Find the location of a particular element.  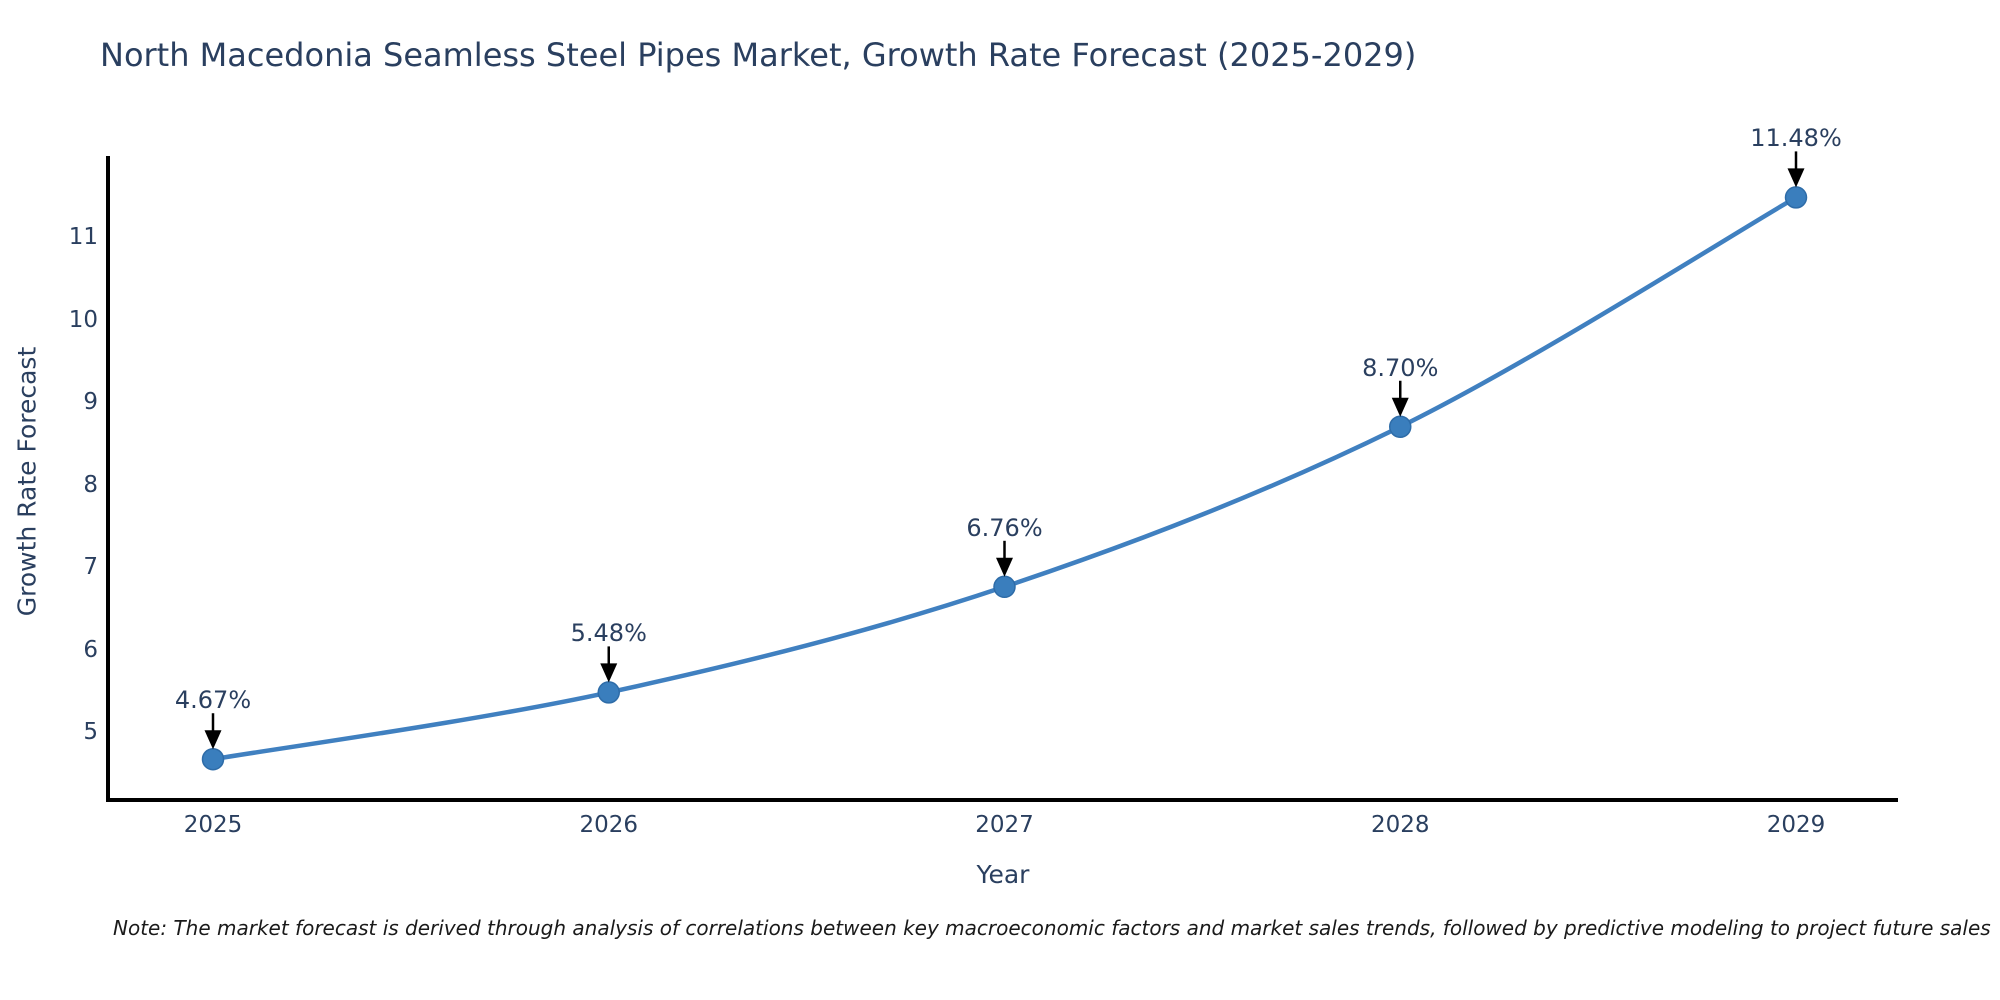

x-tick-label: 2028 is located at coordinates (1400, 825).